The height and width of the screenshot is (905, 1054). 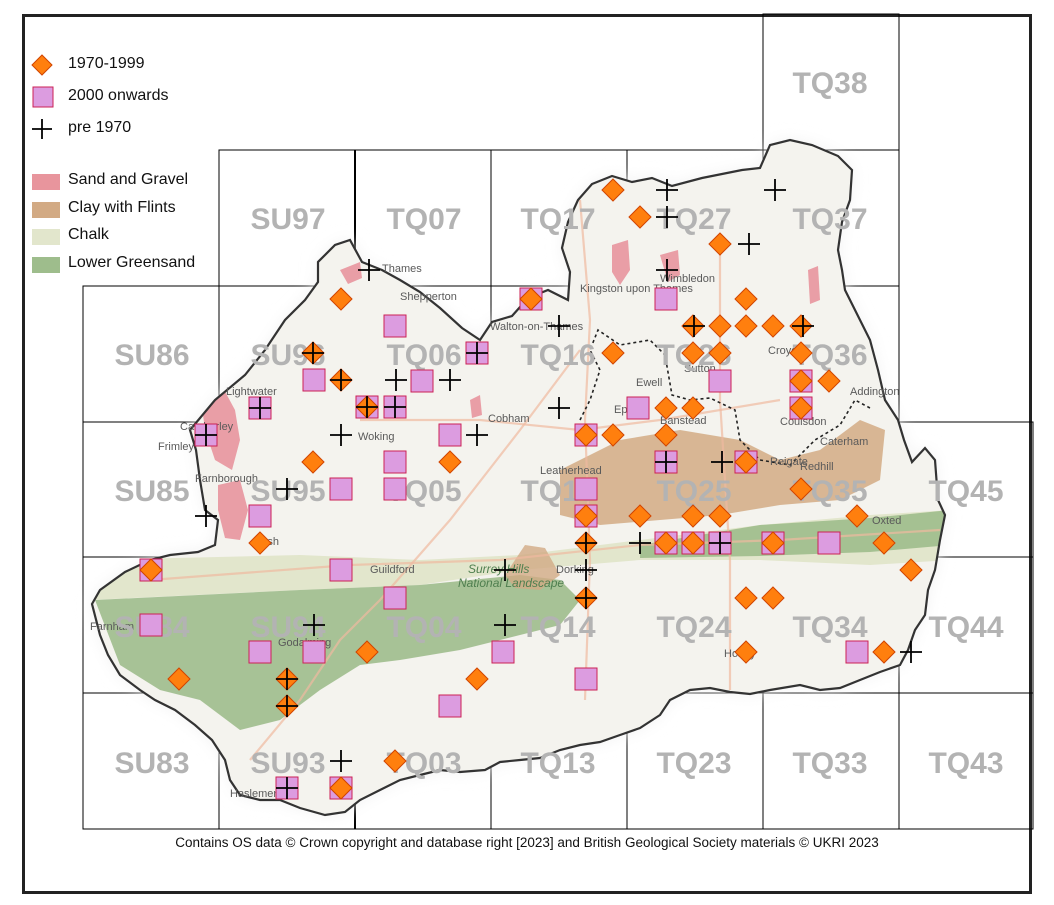 What do you see at coordinates (151, 763) in the screenshot?
I see `grid-tile-label: SU83` at bounding box center [151, 763].